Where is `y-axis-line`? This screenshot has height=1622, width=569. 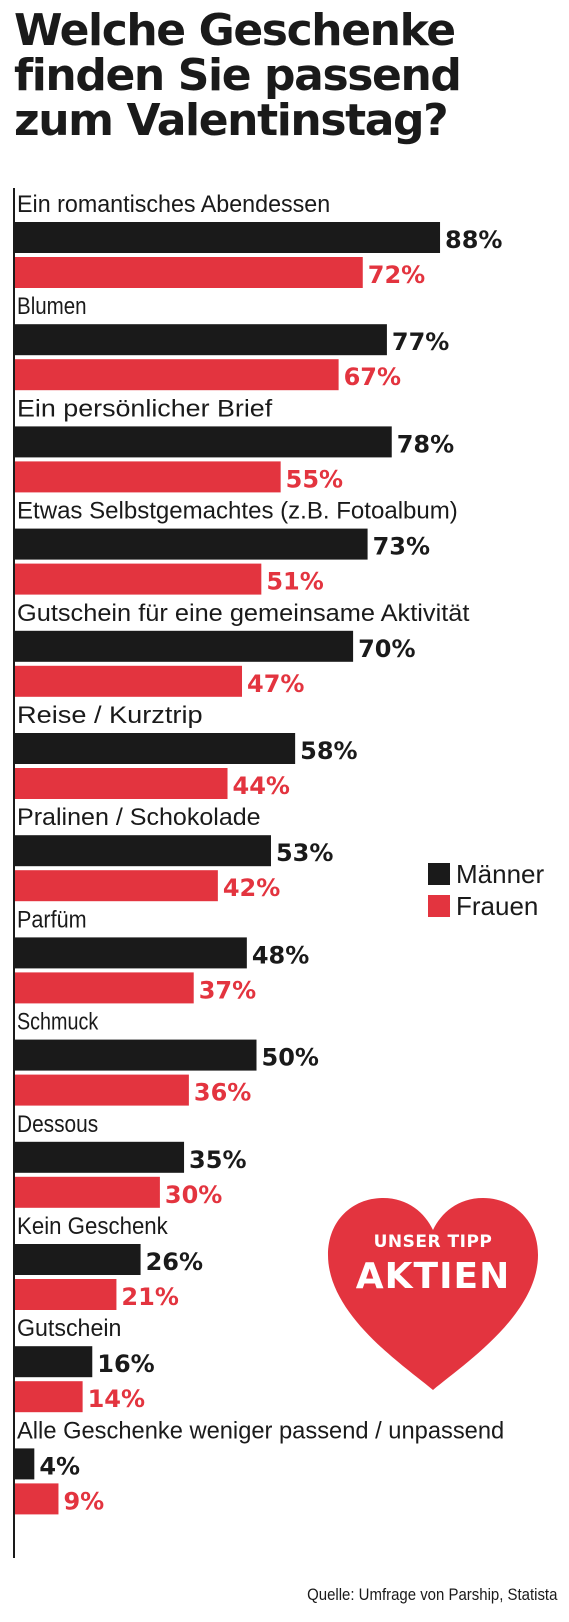
y-axis-line is located at coordinates (14, 873).